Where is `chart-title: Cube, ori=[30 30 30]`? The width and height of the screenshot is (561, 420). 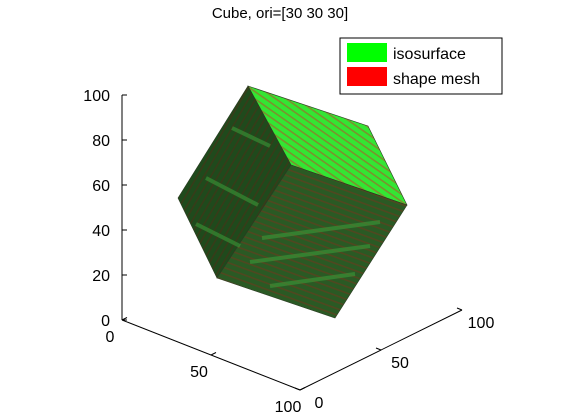 chart-title: Cube, ori=[30 30 30] is located at coordinates (280, 13).